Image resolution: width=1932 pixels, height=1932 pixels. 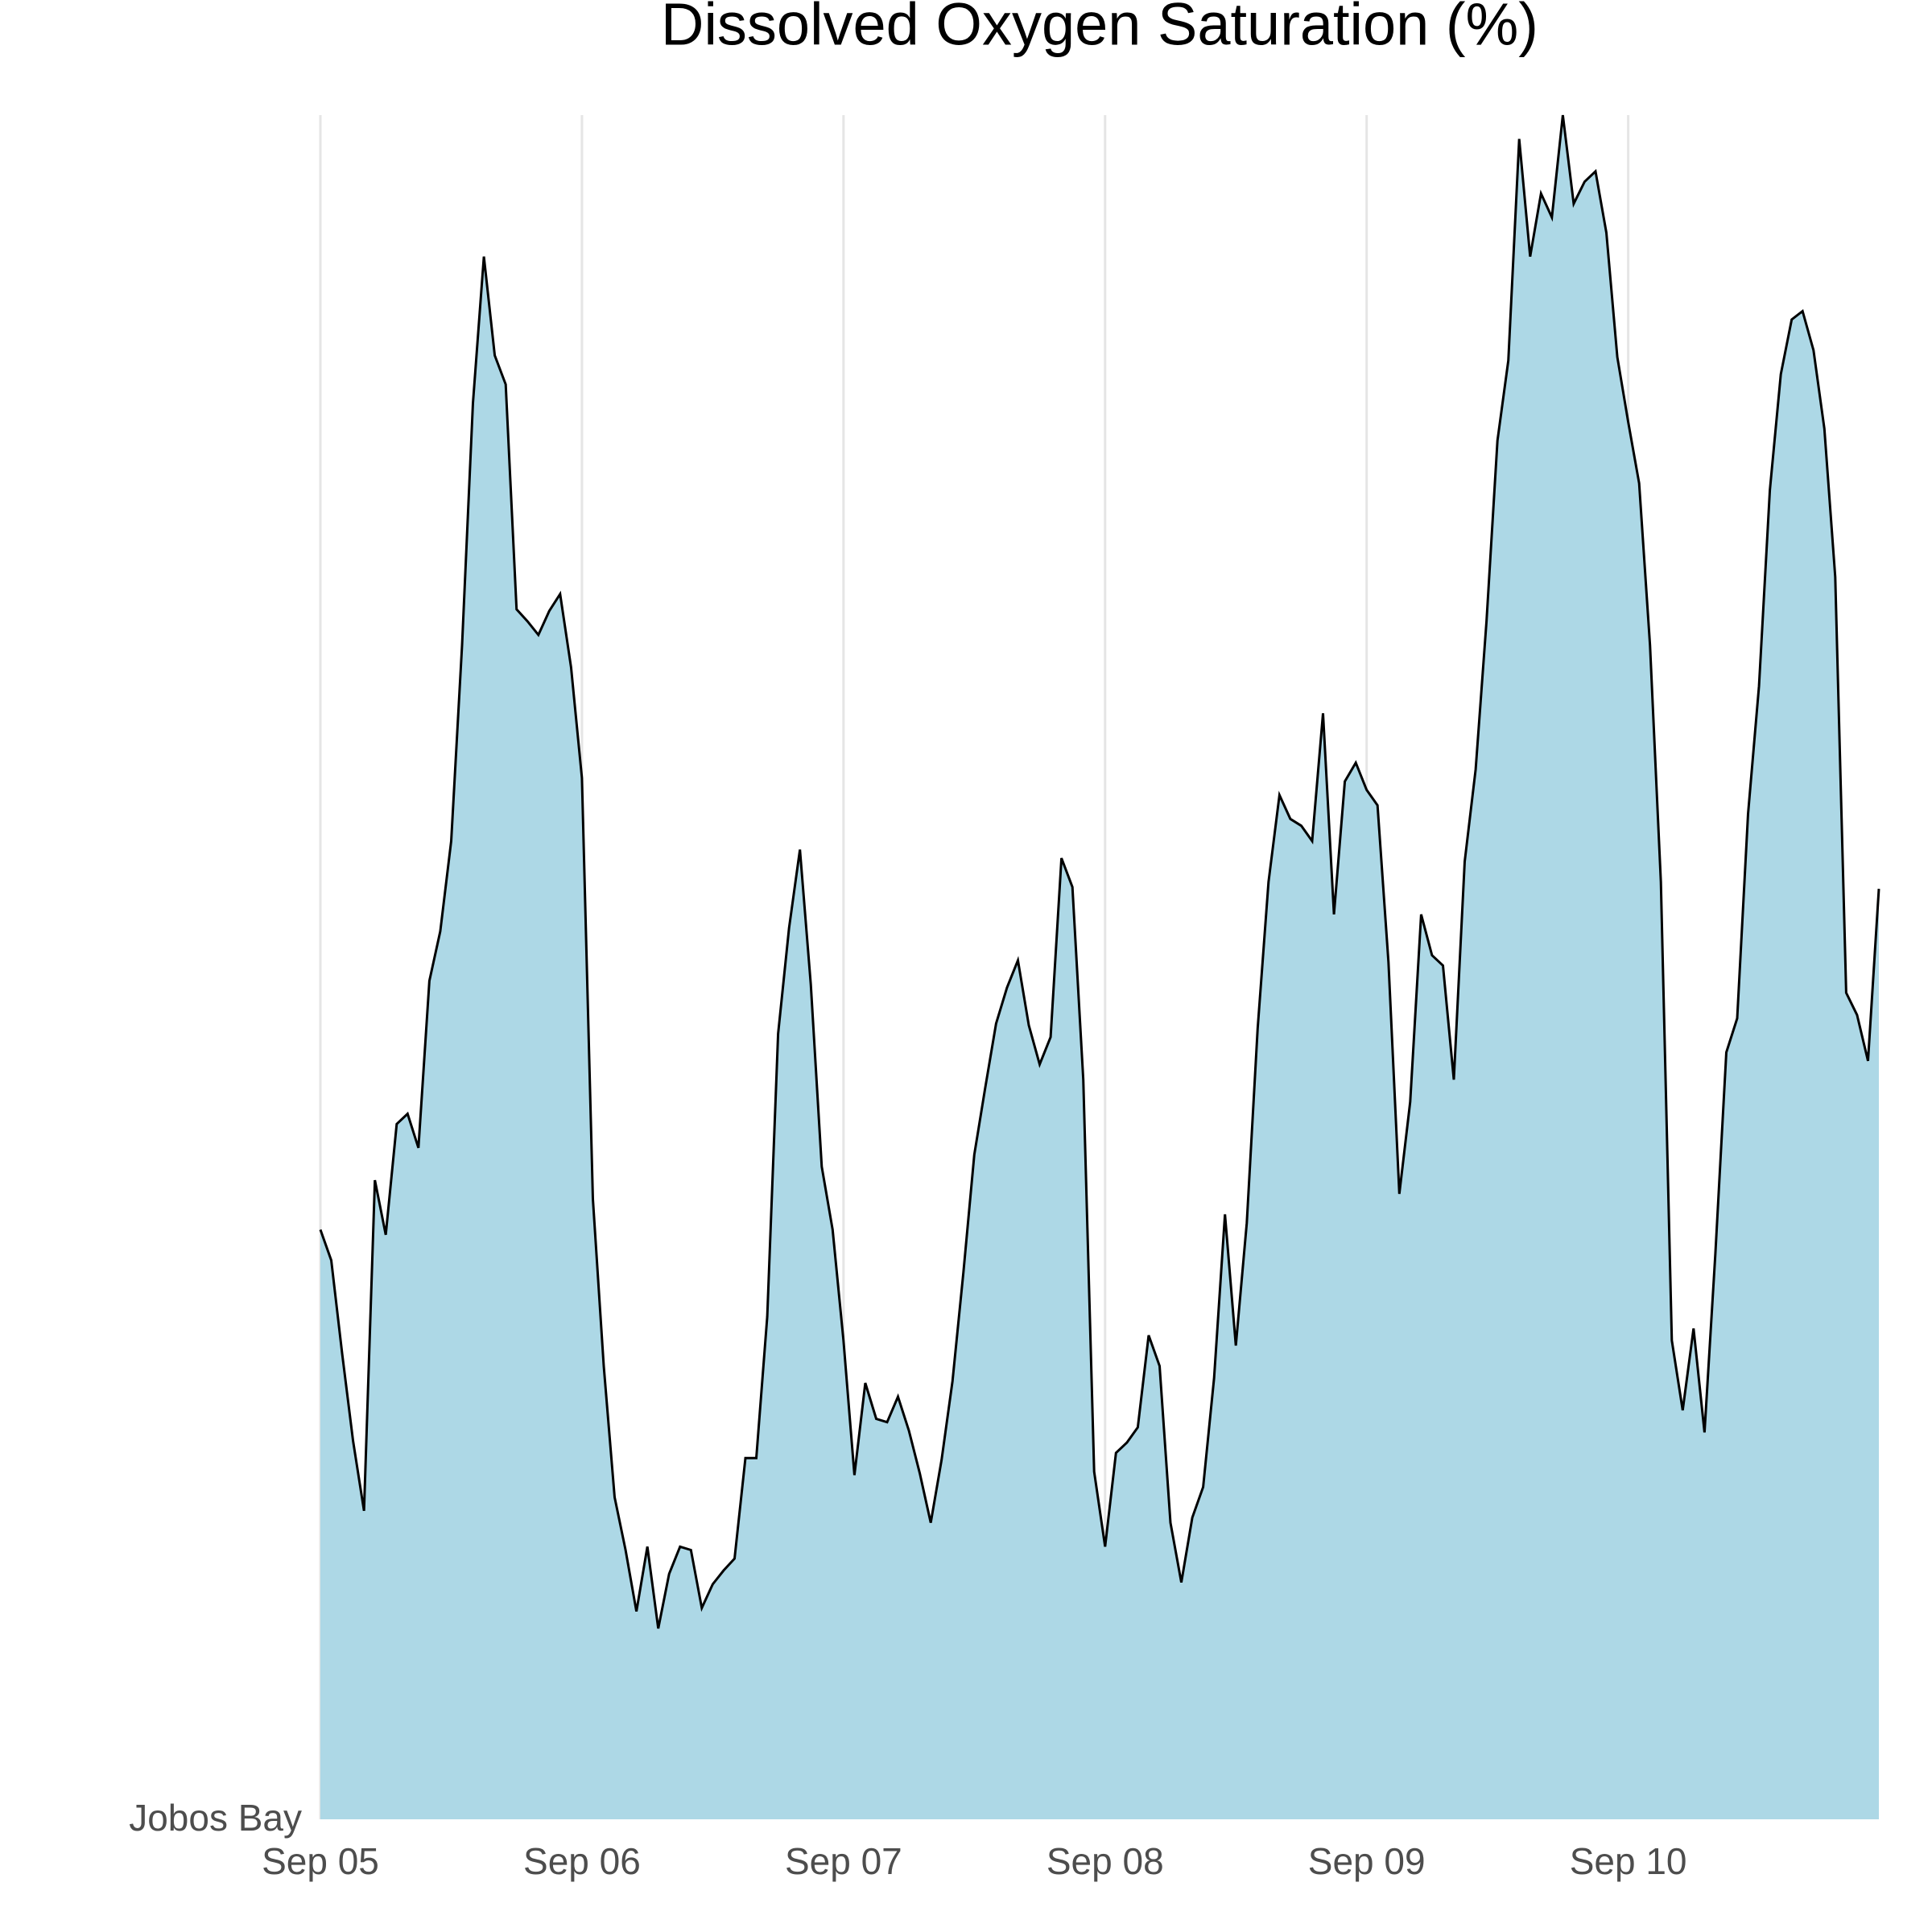 I want to click on x-tick-label: Sep 06, so click(x=582, y=1861).